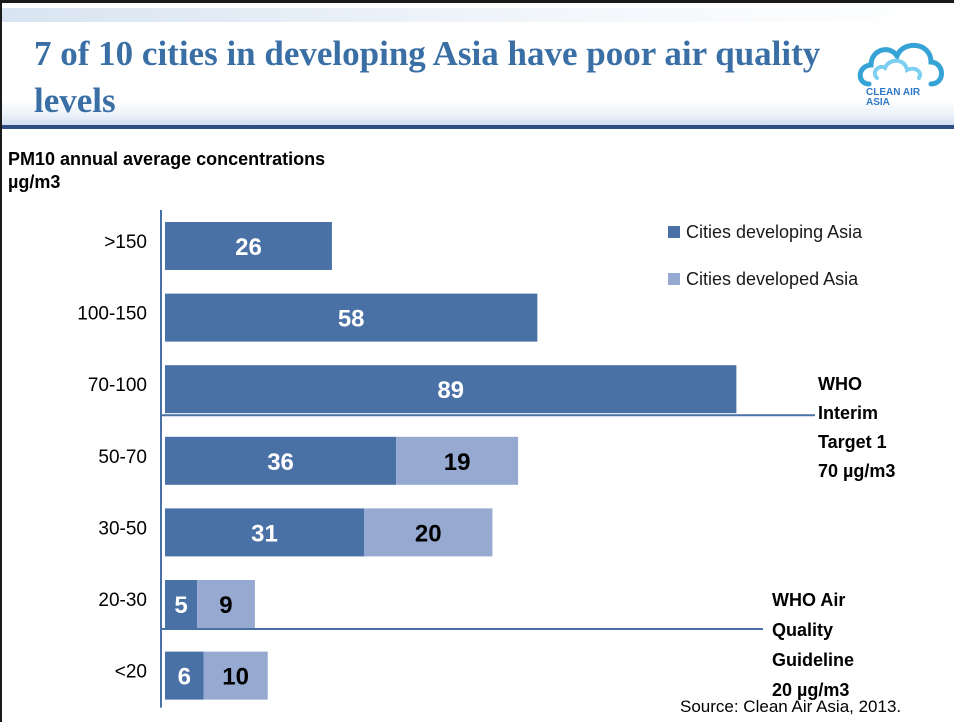 This screenshot has height=722, width=954. I want to click on frame-left-border, so click(1, 361).